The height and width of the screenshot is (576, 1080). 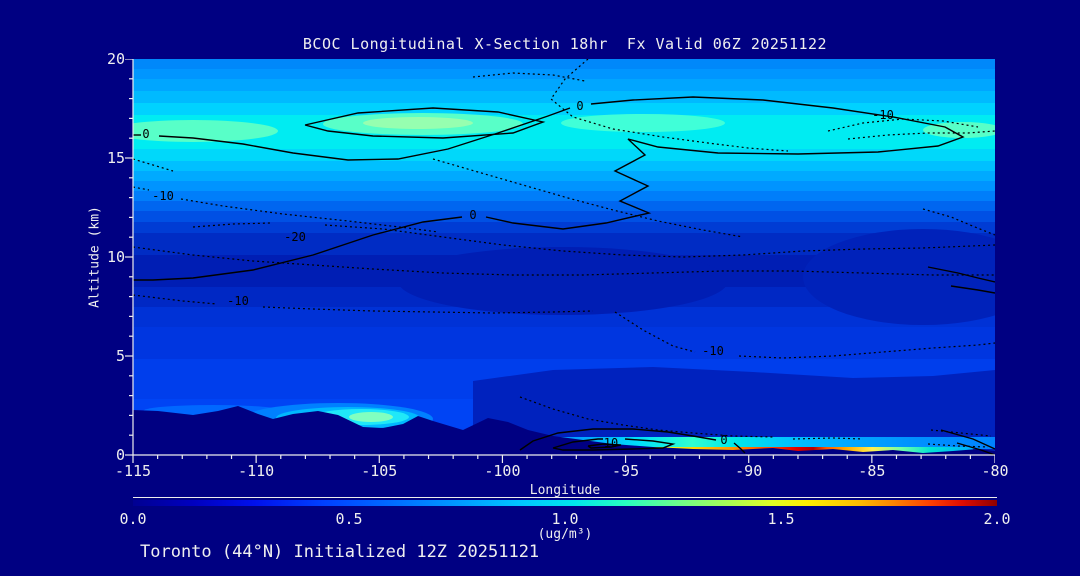 What do you see at coordinates (379, 471) in the screenshot?
I see `x-tick-label: -105` at bounding box center [379, 471].